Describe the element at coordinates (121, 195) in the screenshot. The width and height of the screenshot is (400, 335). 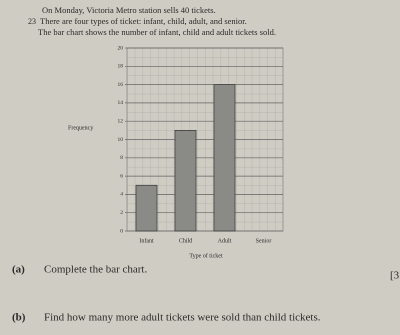
I see `y-tick-label: 4` at that location.